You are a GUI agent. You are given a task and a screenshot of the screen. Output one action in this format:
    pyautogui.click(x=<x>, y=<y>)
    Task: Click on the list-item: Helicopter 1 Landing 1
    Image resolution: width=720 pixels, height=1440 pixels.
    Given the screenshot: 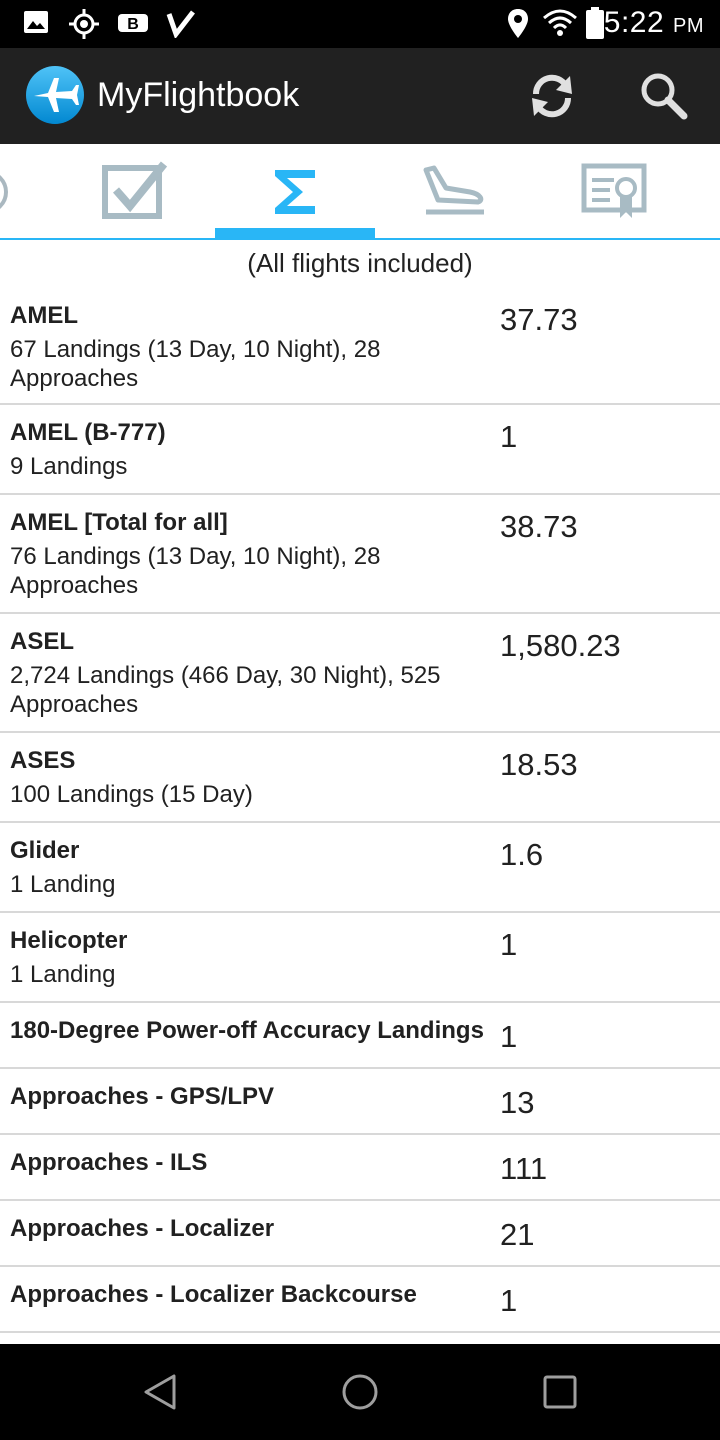 What is the action you would take?
    pyautogui.click(x=360, y=958)
    